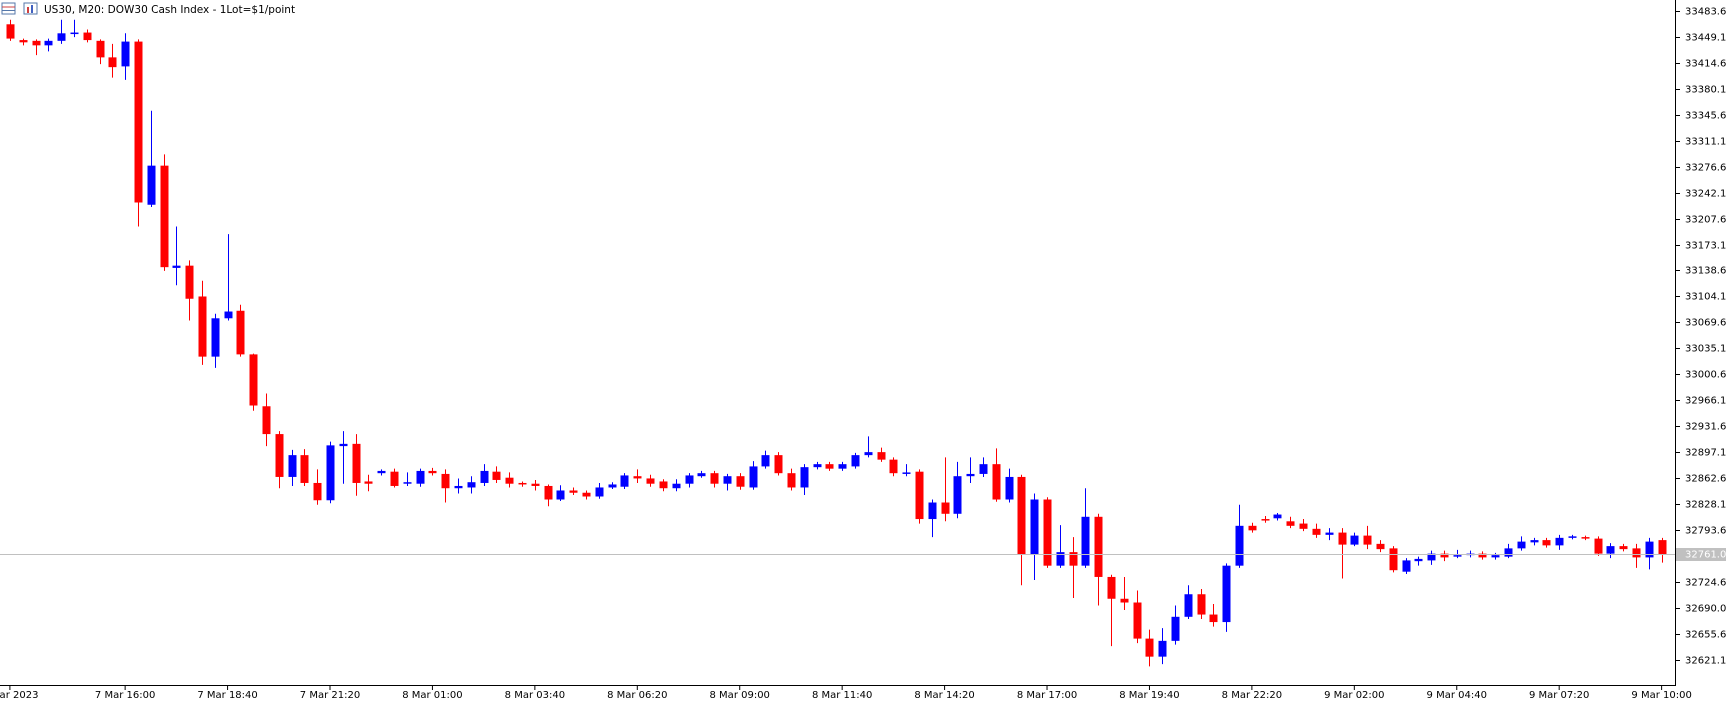  What do you see at coordinates (1705, 635) in the screenshot?
I see `y-tick-label: 32655.6` at bounding box center [1705, 635].